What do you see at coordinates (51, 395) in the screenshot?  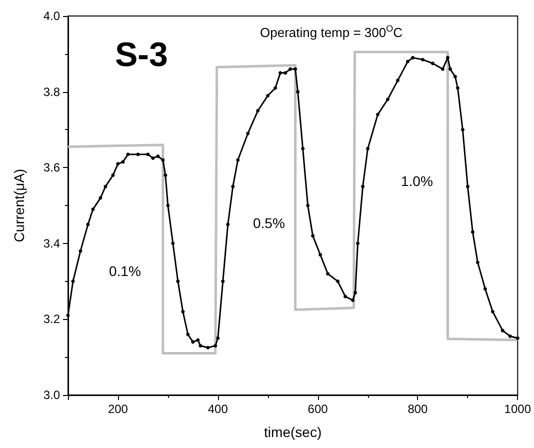 I see `y-tick-label: 3.0` at bounding box center [51, 395].